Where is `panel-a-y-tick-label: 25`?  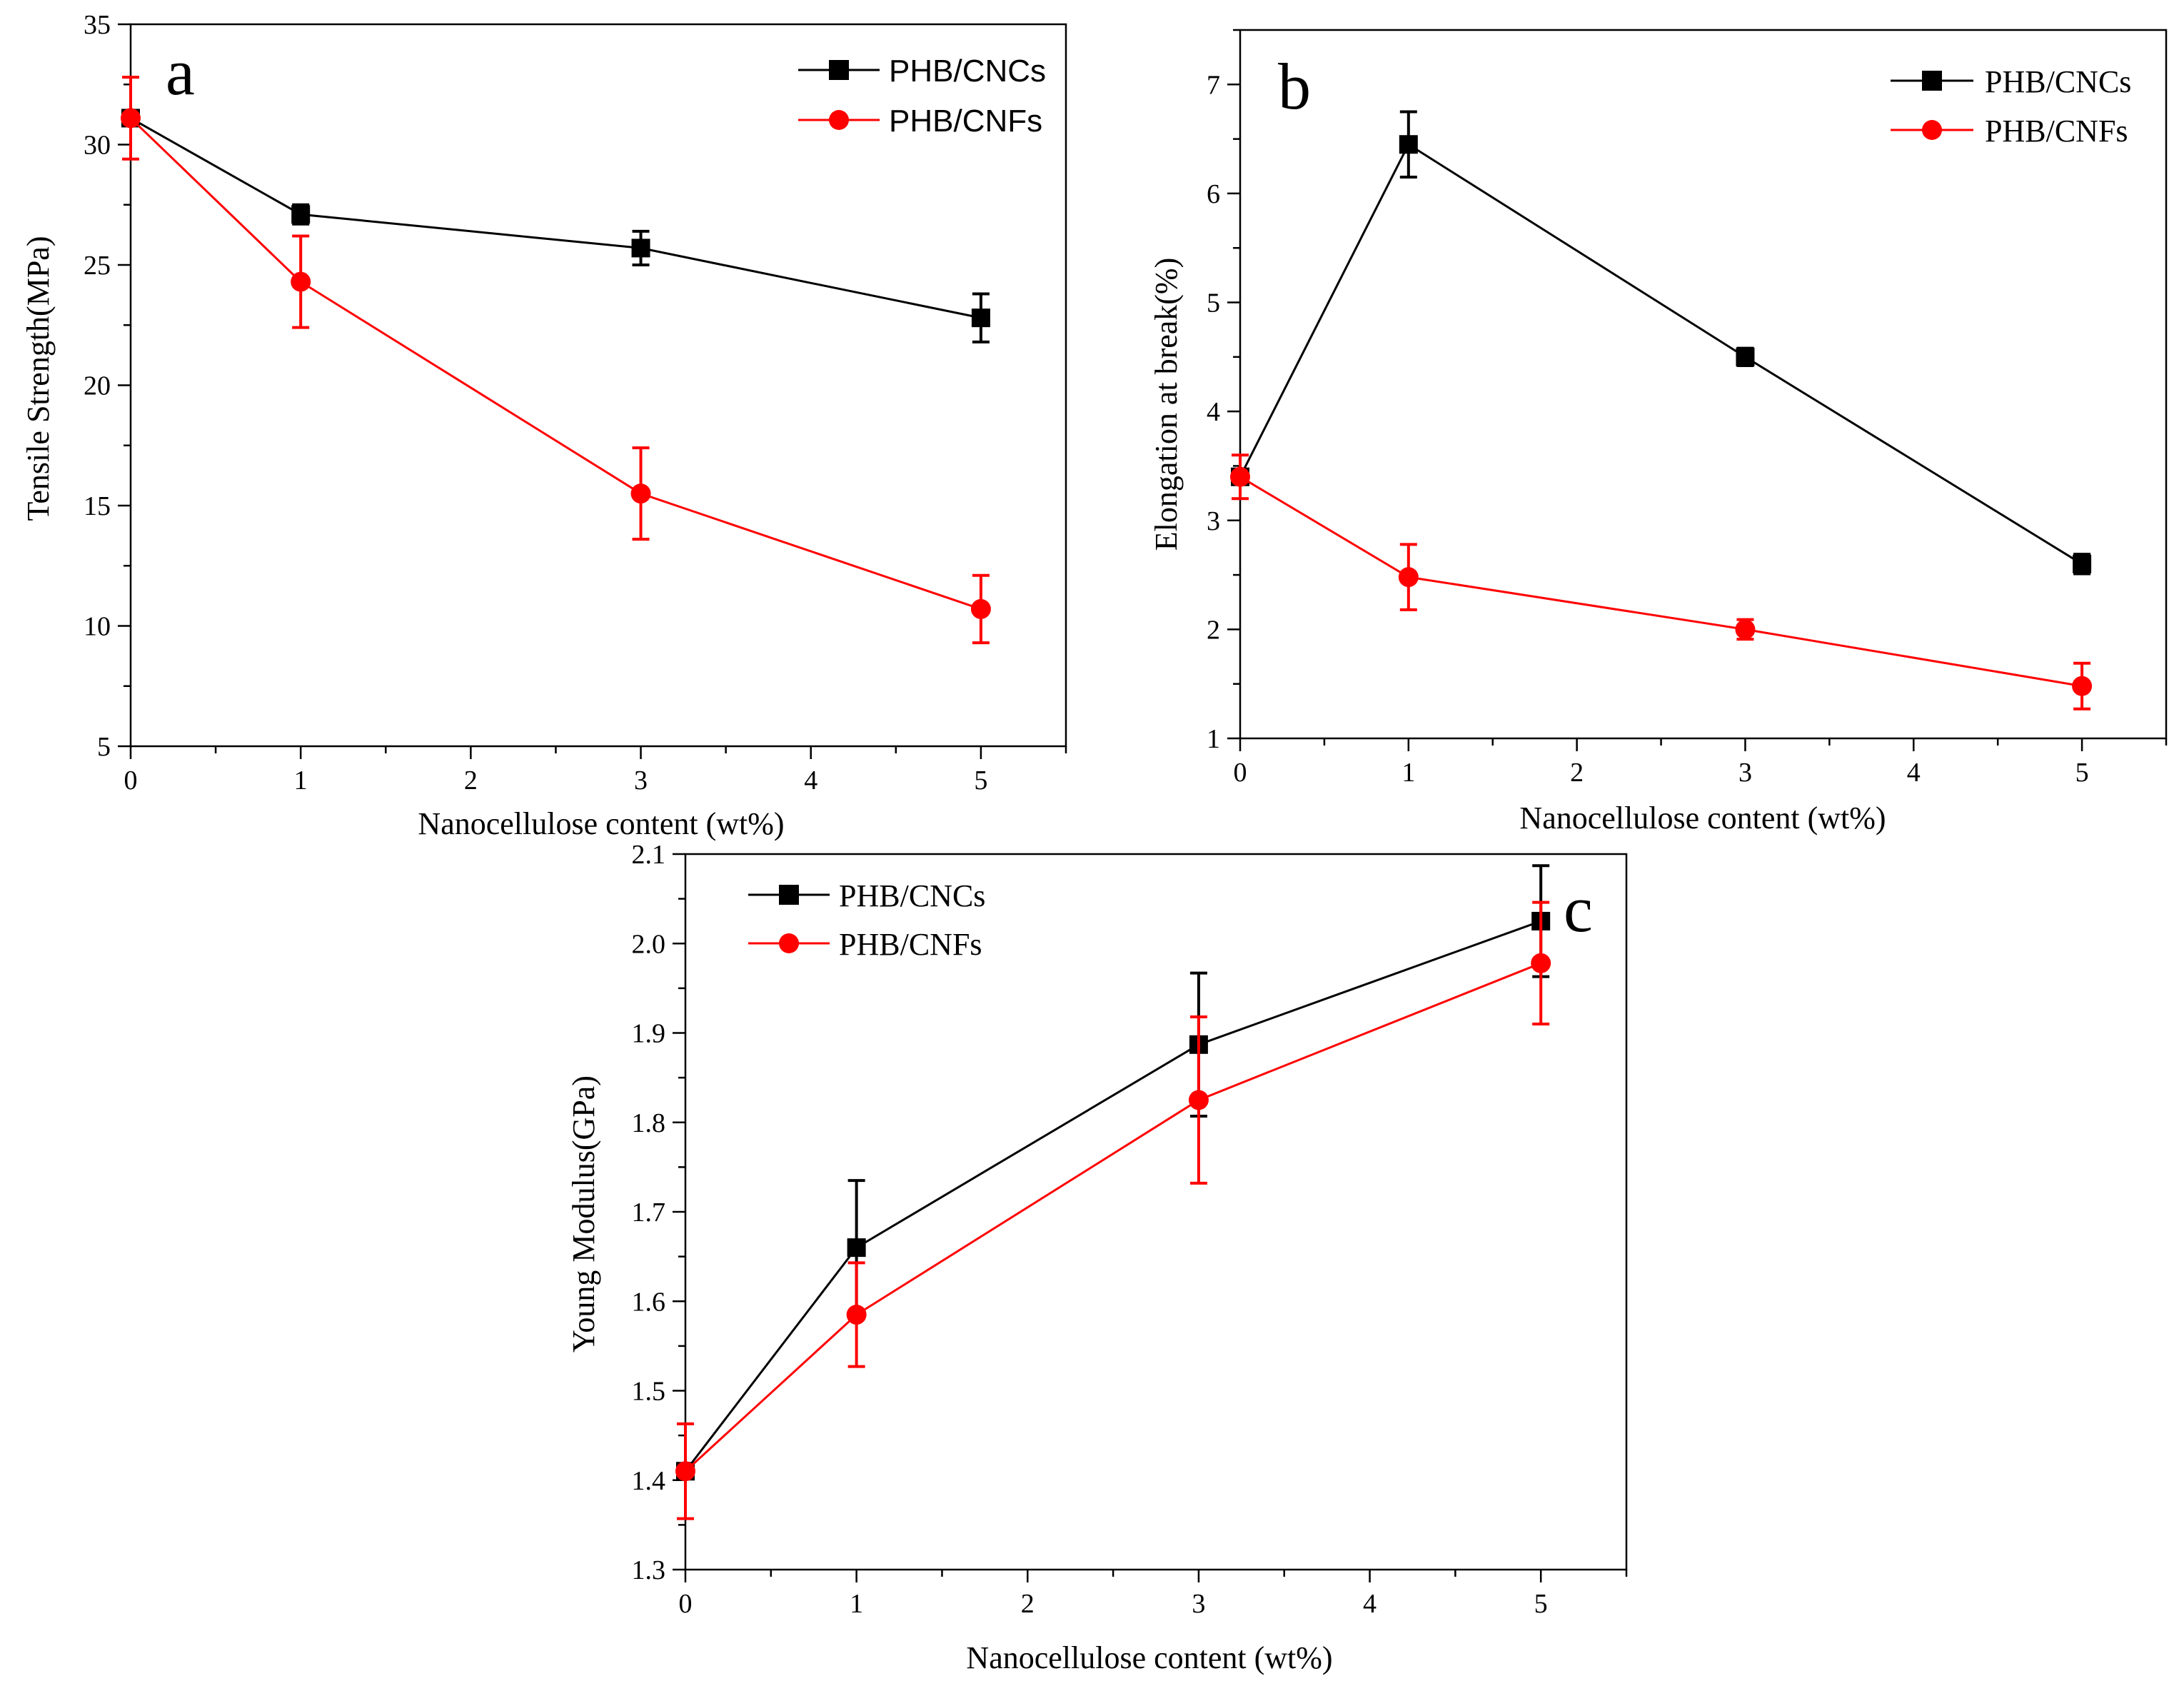 panel-a-y-tick-label: 25 is located at coordinates (97, 266).